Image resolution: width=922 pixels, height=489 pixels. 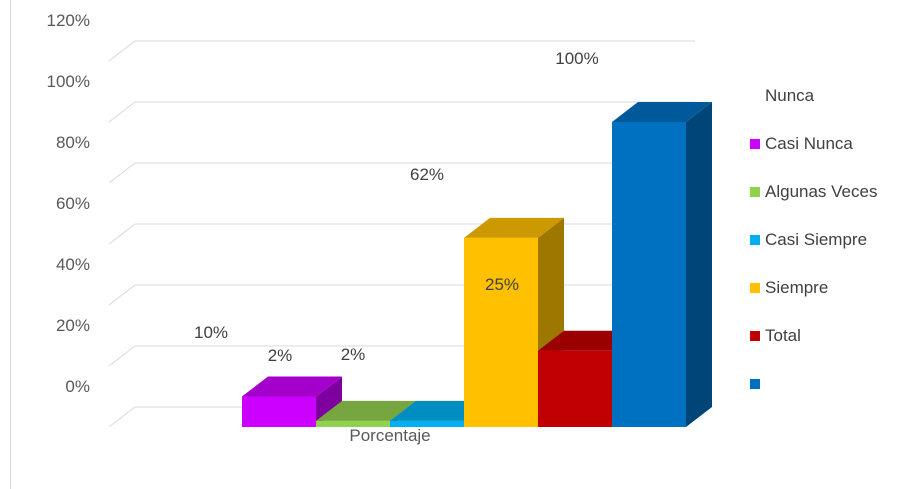 I want to click on legend-label: Total, so click(x=783, y=335).